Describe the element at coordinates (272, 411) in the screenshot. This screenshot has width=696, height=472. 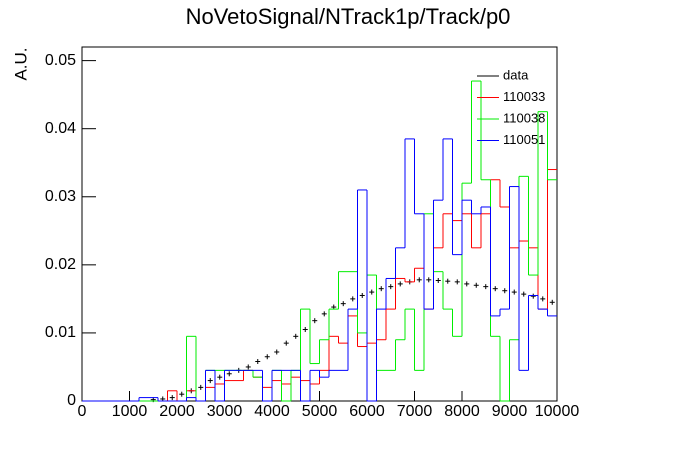
I see `x-tick-label: 4000` at that location.